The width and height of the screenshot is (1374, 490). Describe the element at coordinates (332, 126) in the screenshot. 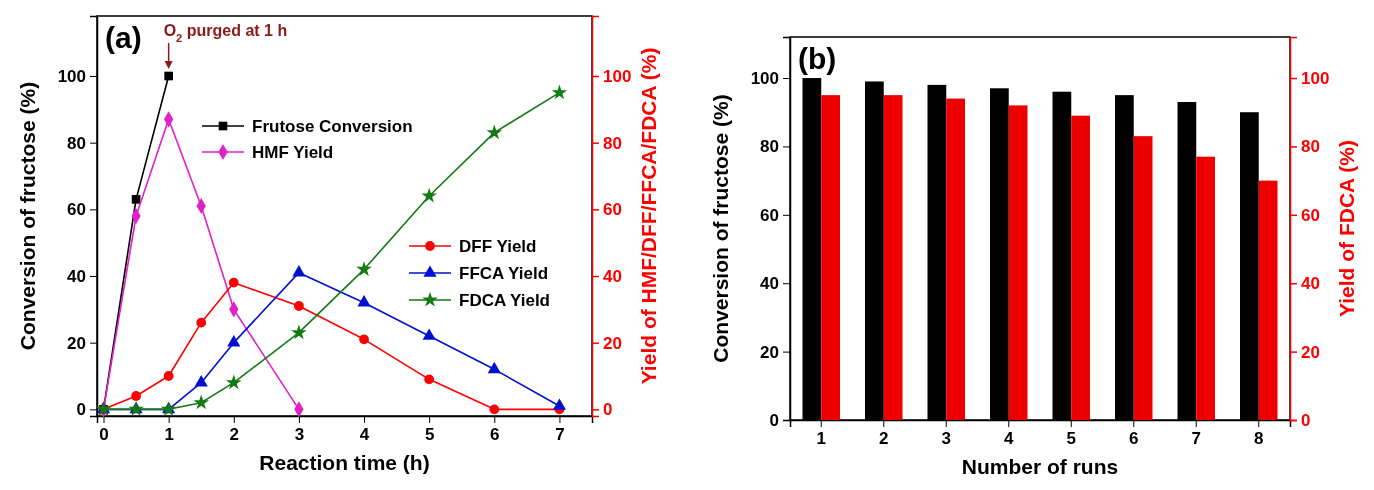

I see `legend-label: Frutose Conversion` at that location.